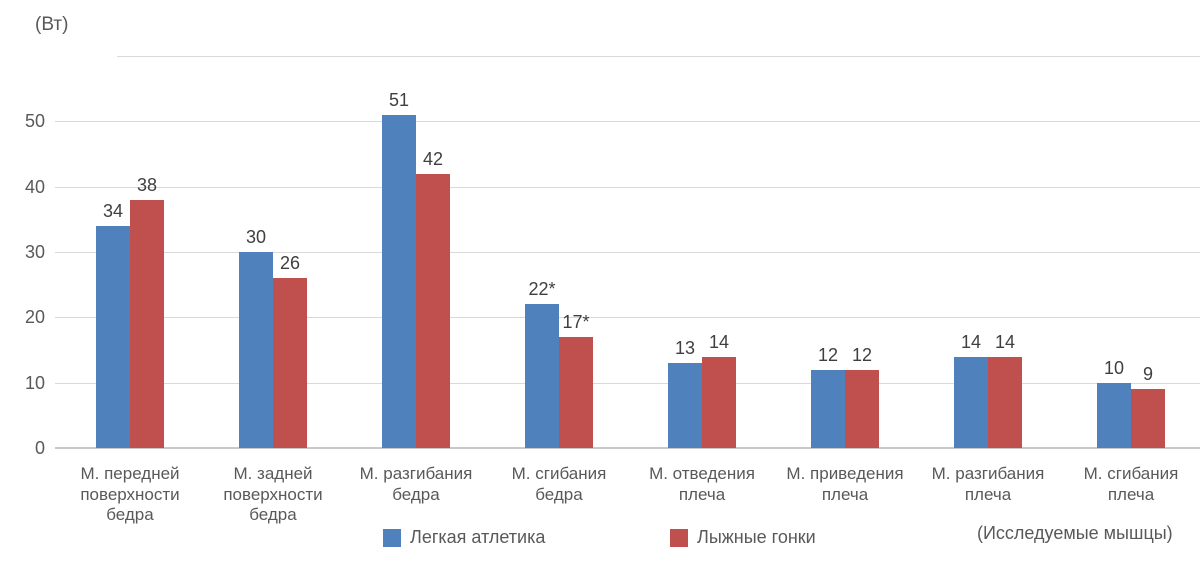 This screenshot has width=1200, height=561. I want to click on bar-value-label: 26, so click(290, 263).